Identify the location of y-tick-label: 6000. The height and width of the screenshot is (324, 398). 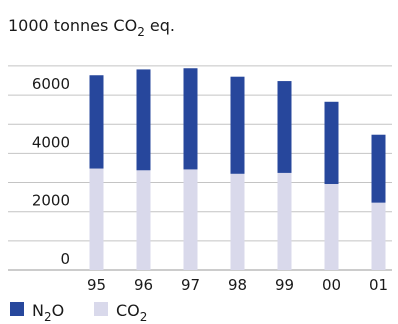
(51, 84).